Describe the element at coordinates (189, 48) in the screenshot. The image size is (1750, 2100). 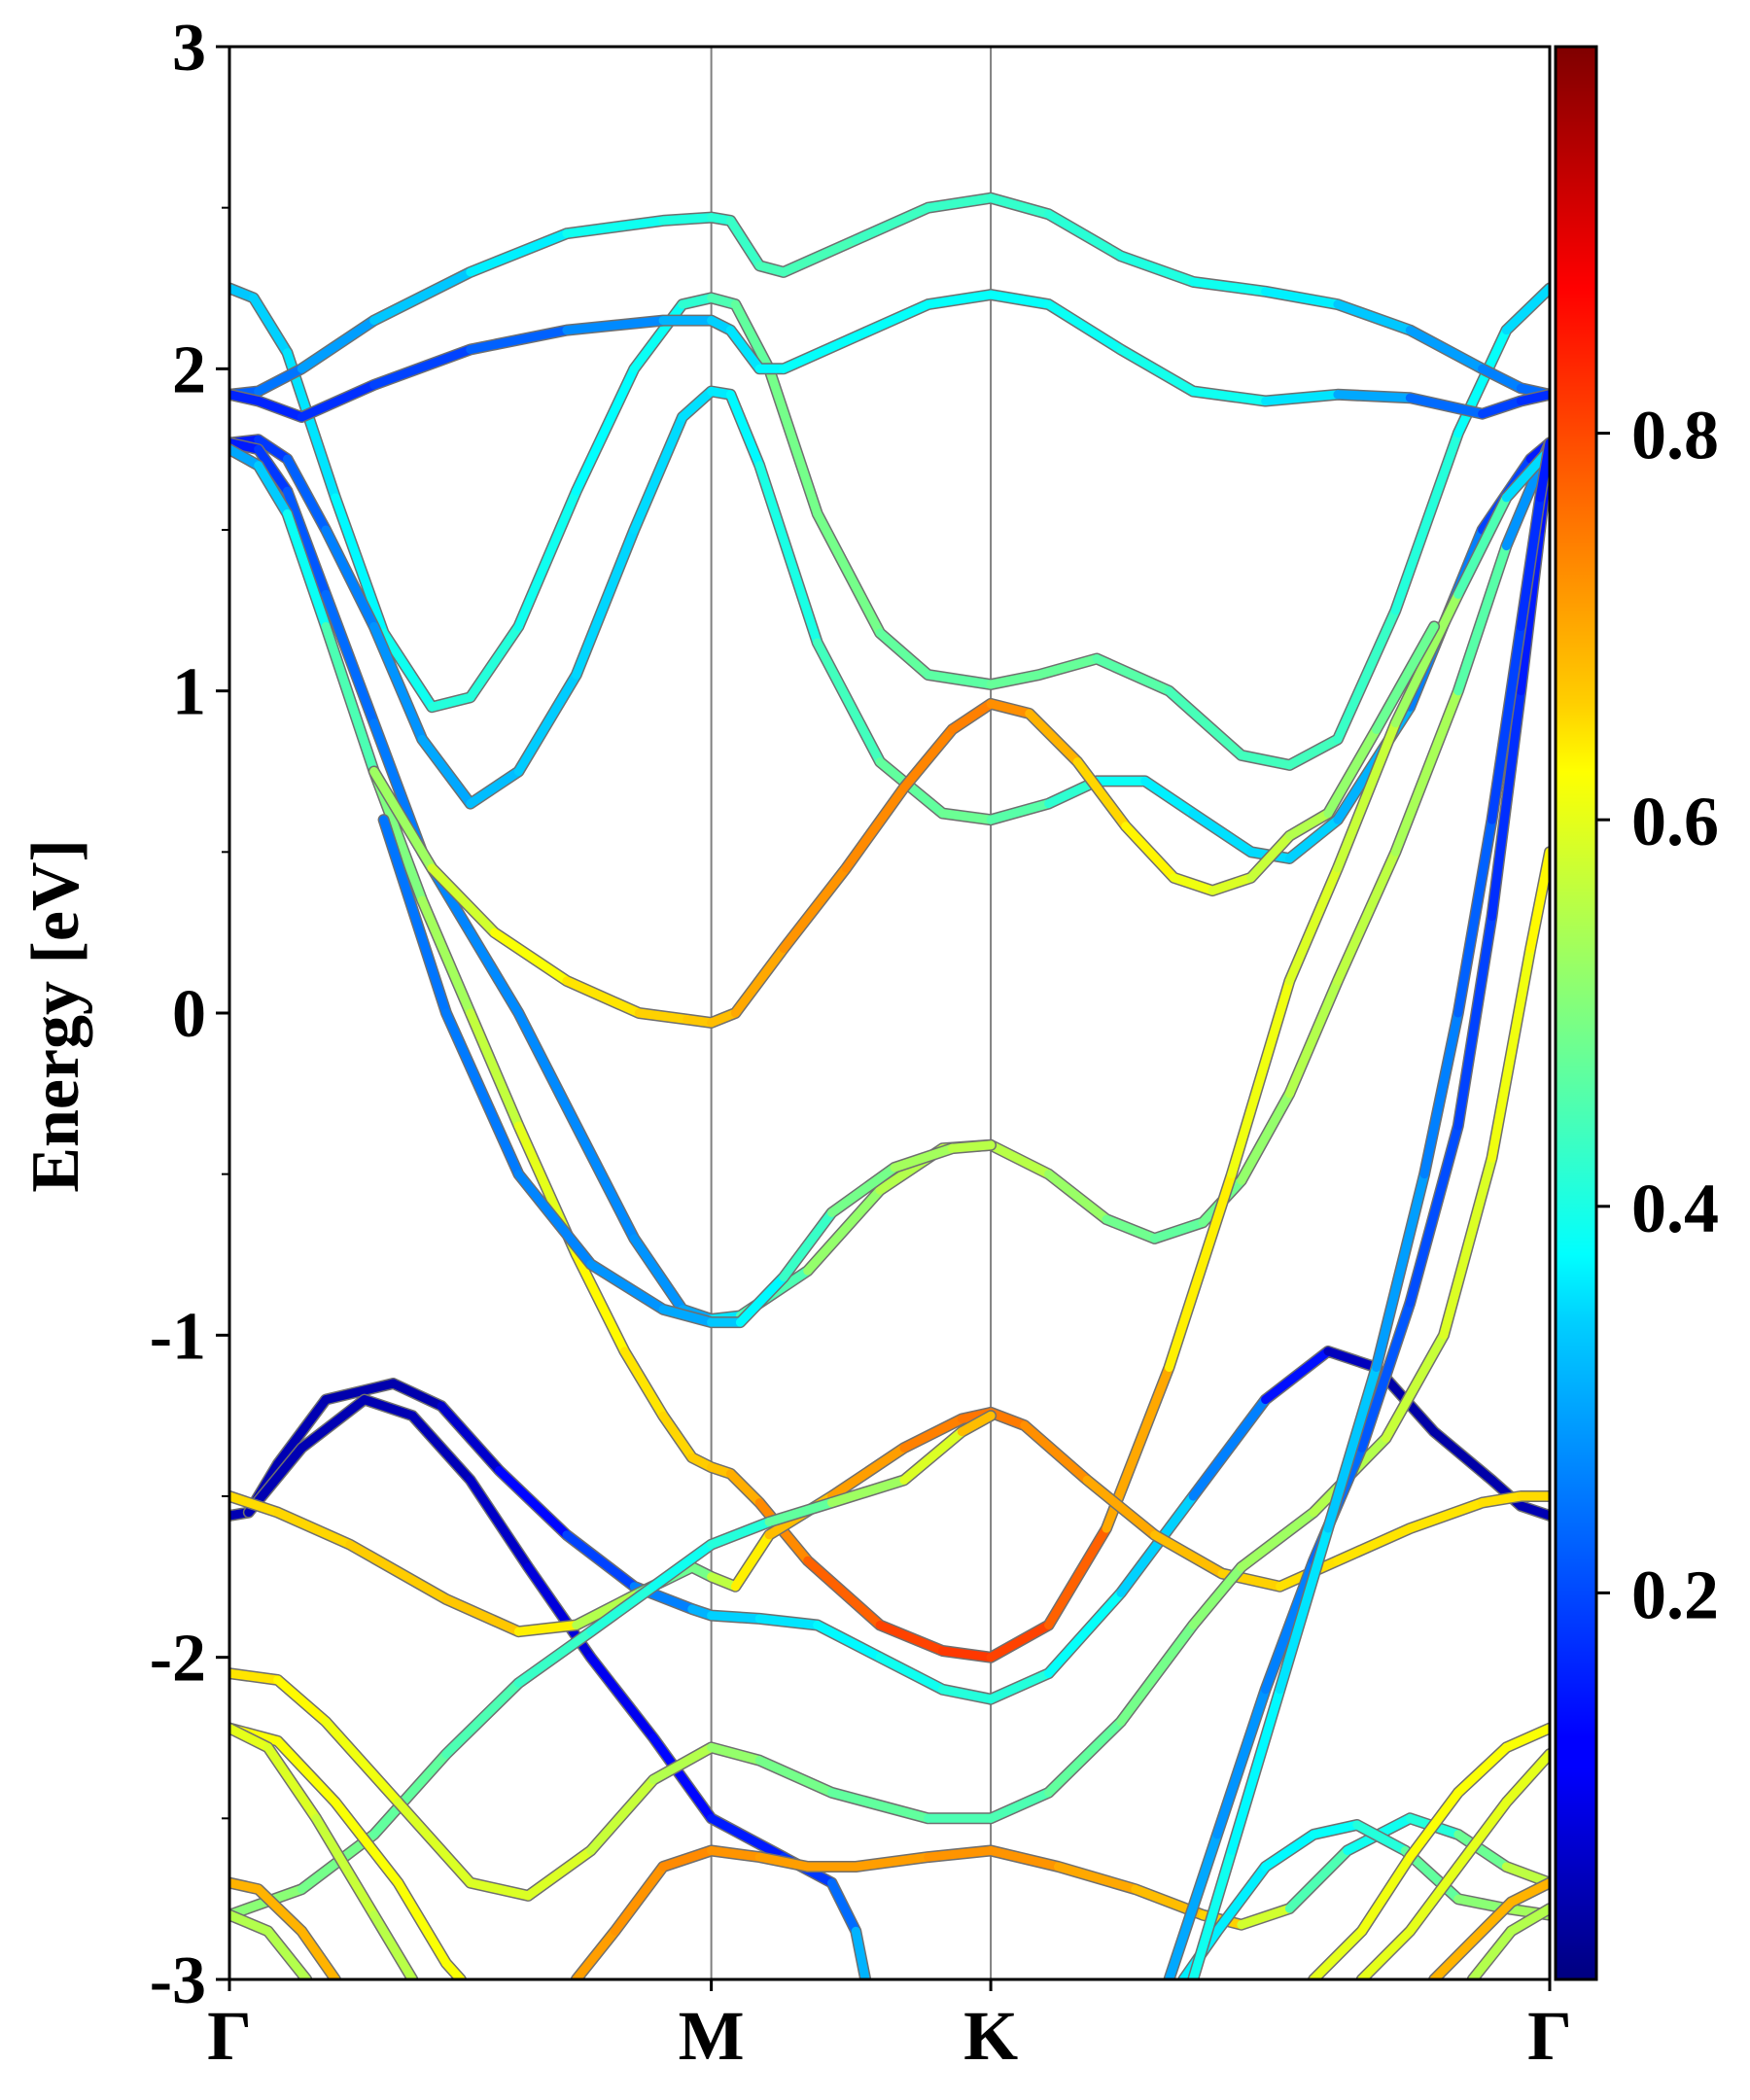
I see `y-tick-label: 3` at that location.